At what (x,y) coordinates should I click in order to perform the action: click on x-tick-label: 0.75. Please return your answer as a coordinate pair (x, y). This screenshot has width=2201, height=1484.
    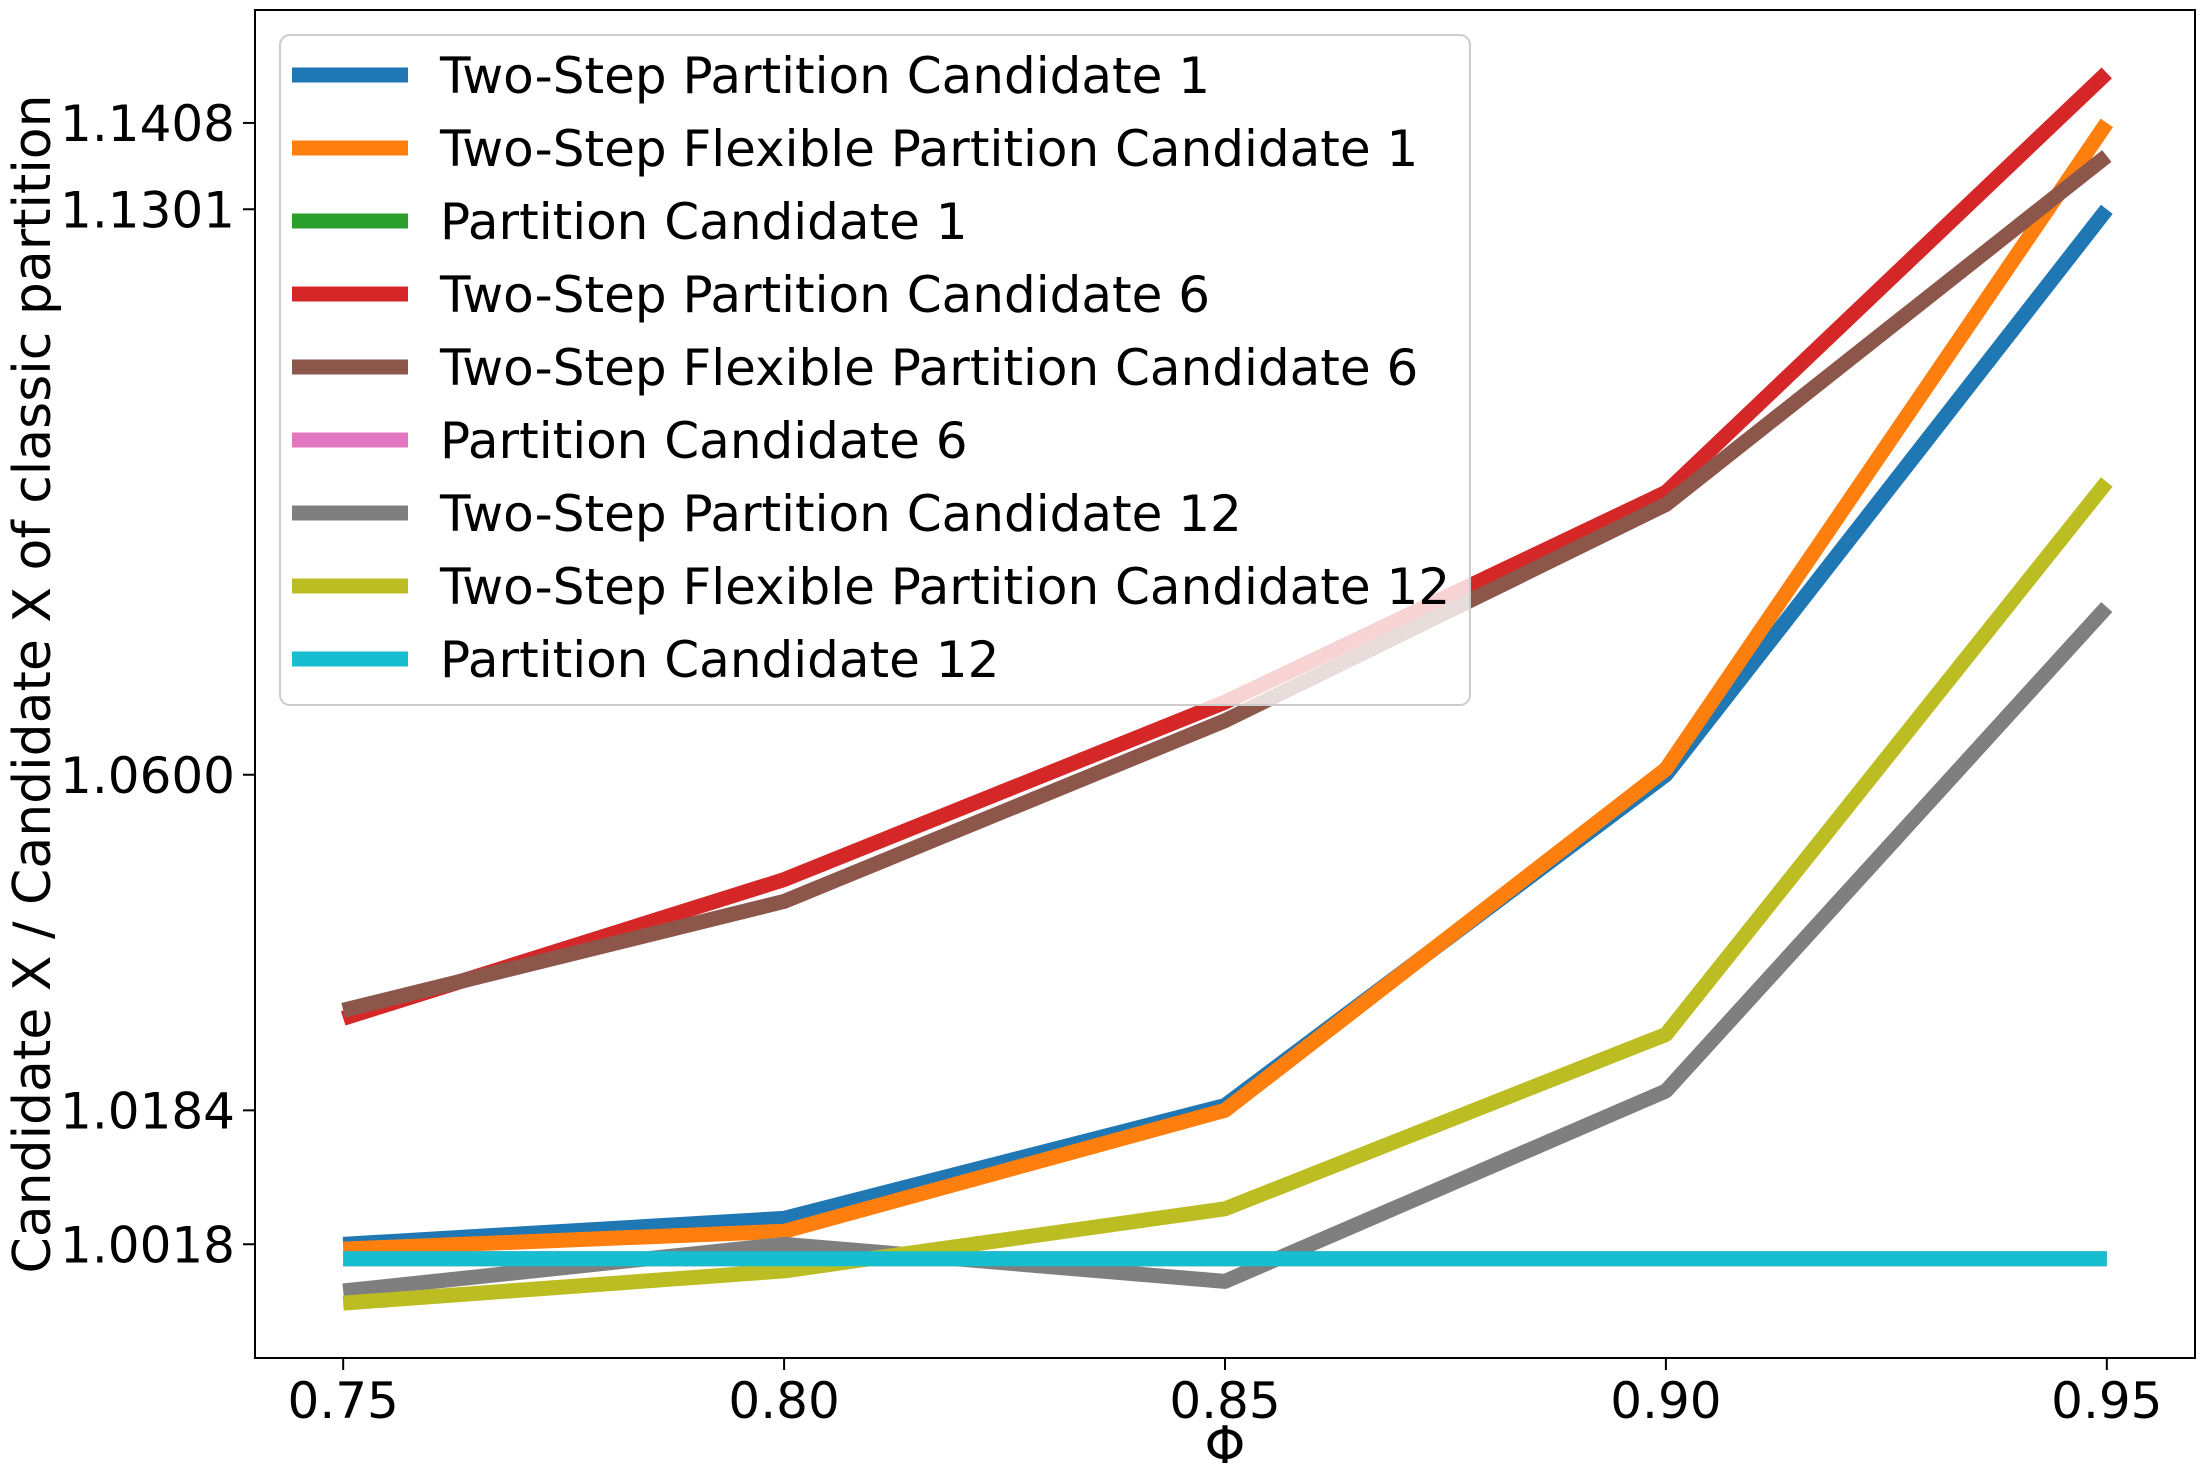
    Looking at the image, I should click on (343, 1401).